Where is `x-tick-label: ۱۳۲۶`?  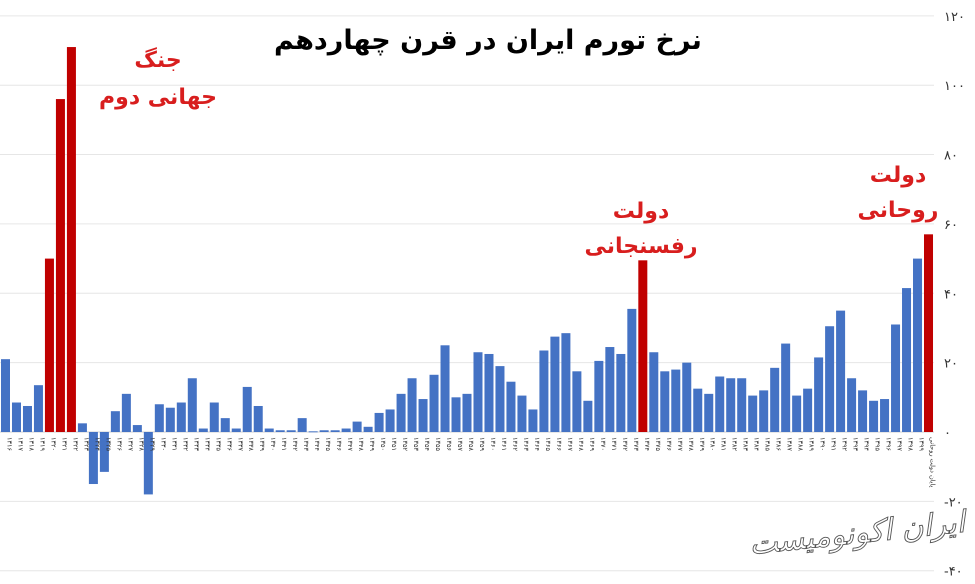 x-tick-label: ۱۳۲۶ is located at coordinates (119, 444).